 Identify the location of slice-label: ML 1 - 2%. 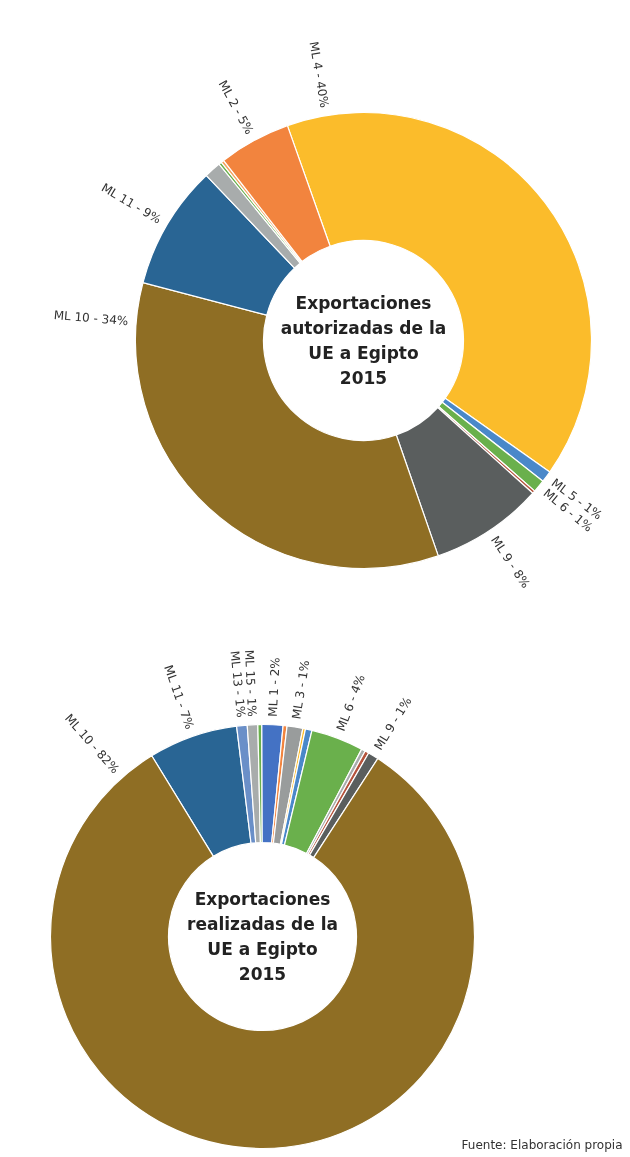
(274, 687).